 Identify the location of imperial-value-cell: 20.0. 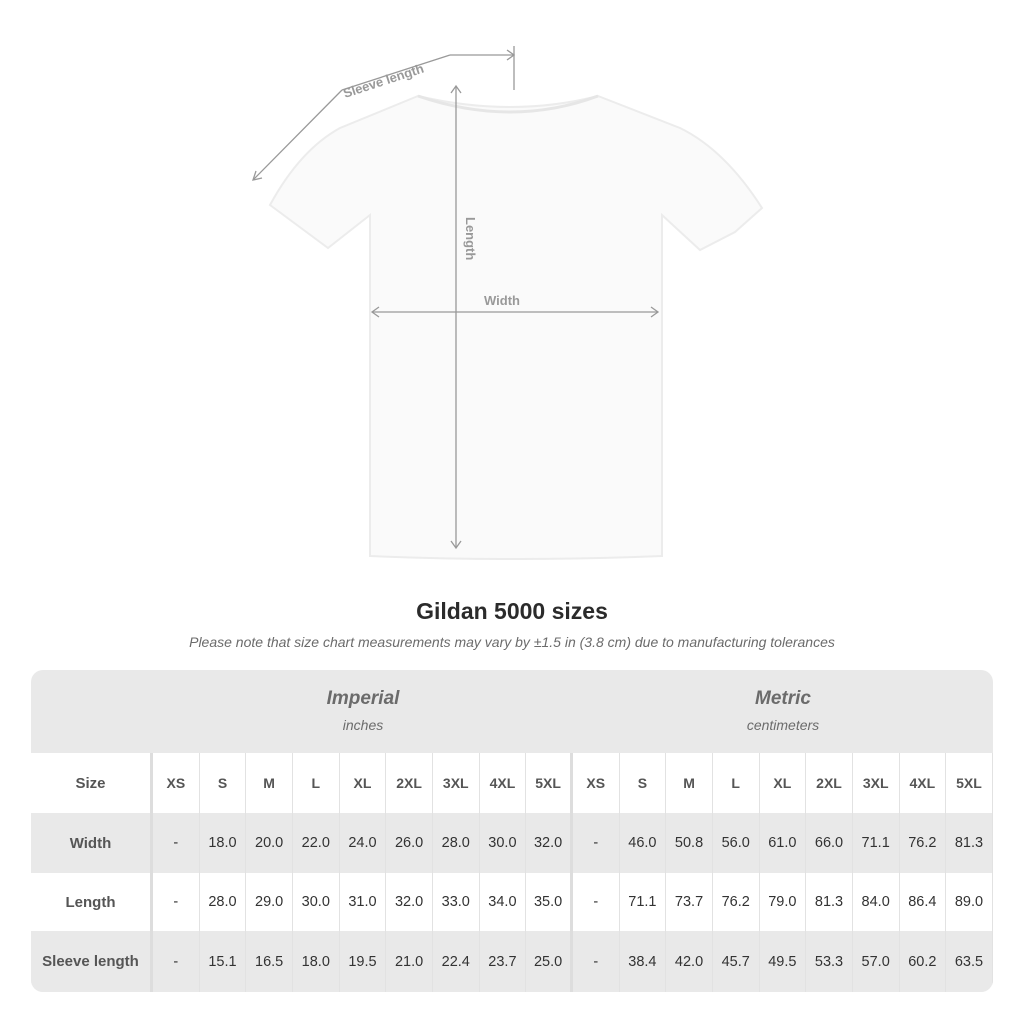
(269, 843).